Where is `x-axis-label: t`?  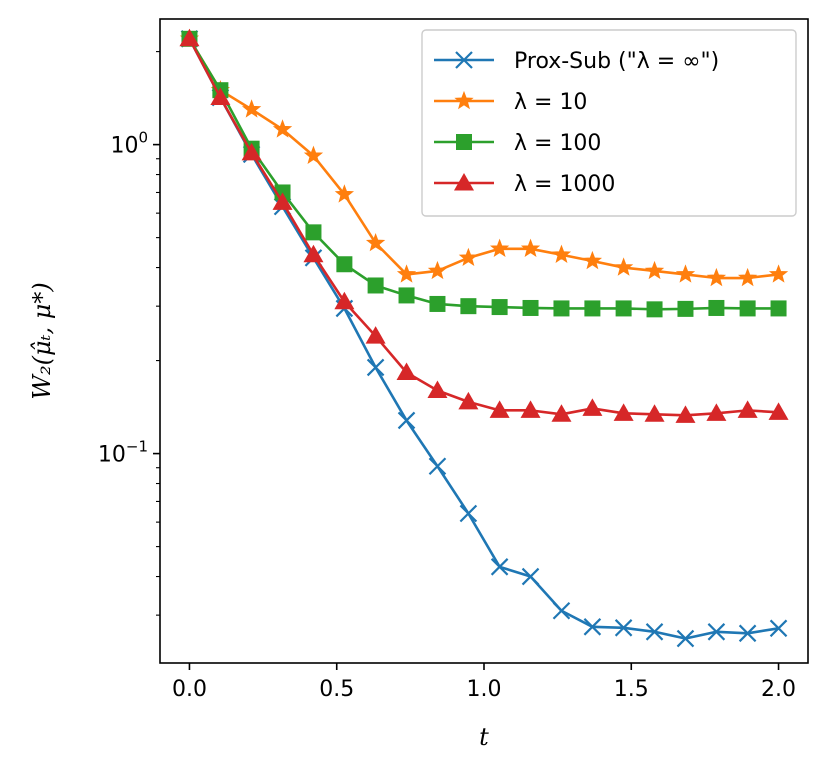 x-axis-label: t is located at coordinates (484, 737).